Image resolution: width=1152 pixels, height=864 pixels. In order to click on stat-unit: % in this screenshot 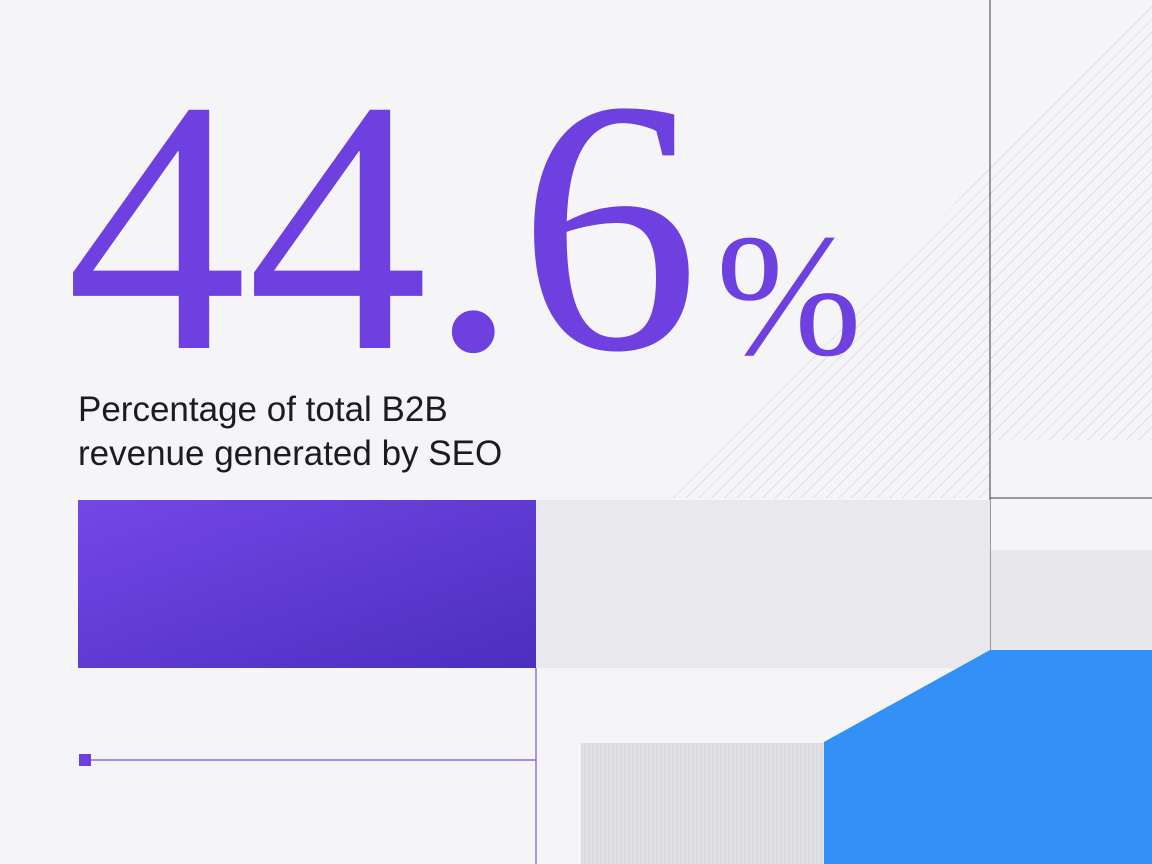, I will do `click(789, 295)`.